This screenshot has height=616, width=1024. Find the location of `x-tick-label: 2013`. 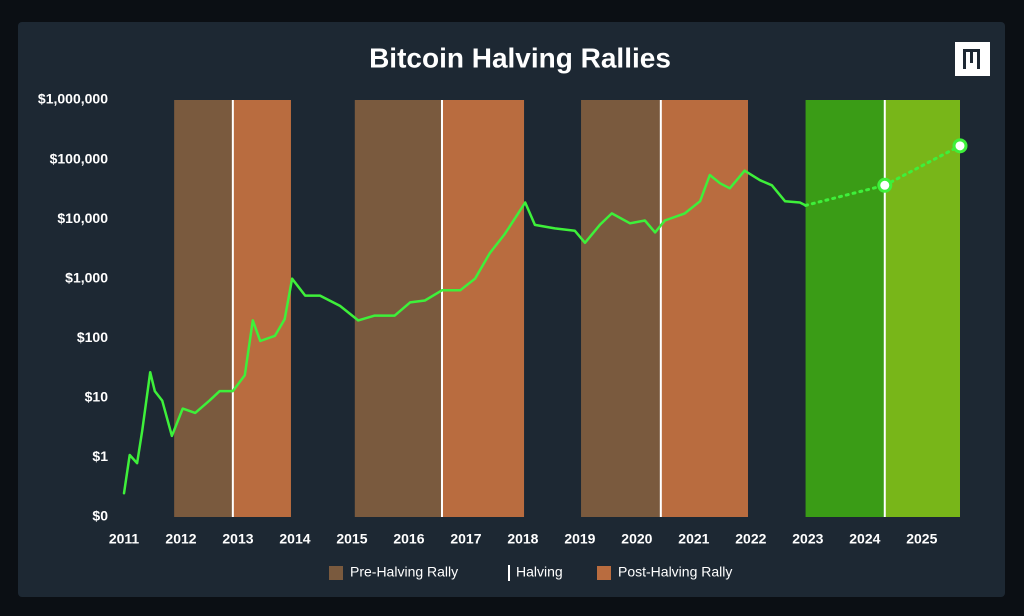

x-tick-label: 2013 is located at coordinates (237, 539).